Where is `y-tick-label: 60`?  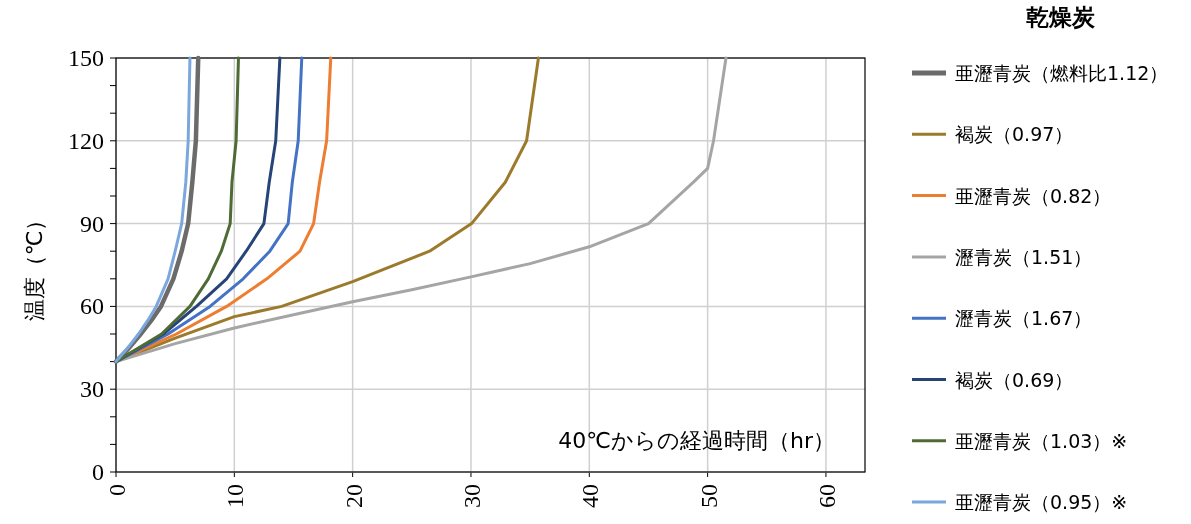 y-tick-label: 60 is located at coordinates (92, 306).